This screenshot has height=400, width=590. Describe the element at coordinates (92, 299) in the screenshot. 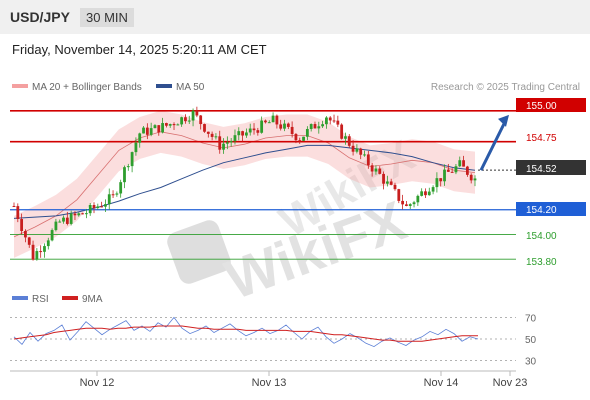

I see `rsi-ma-legend-label: 9MA` at that location.